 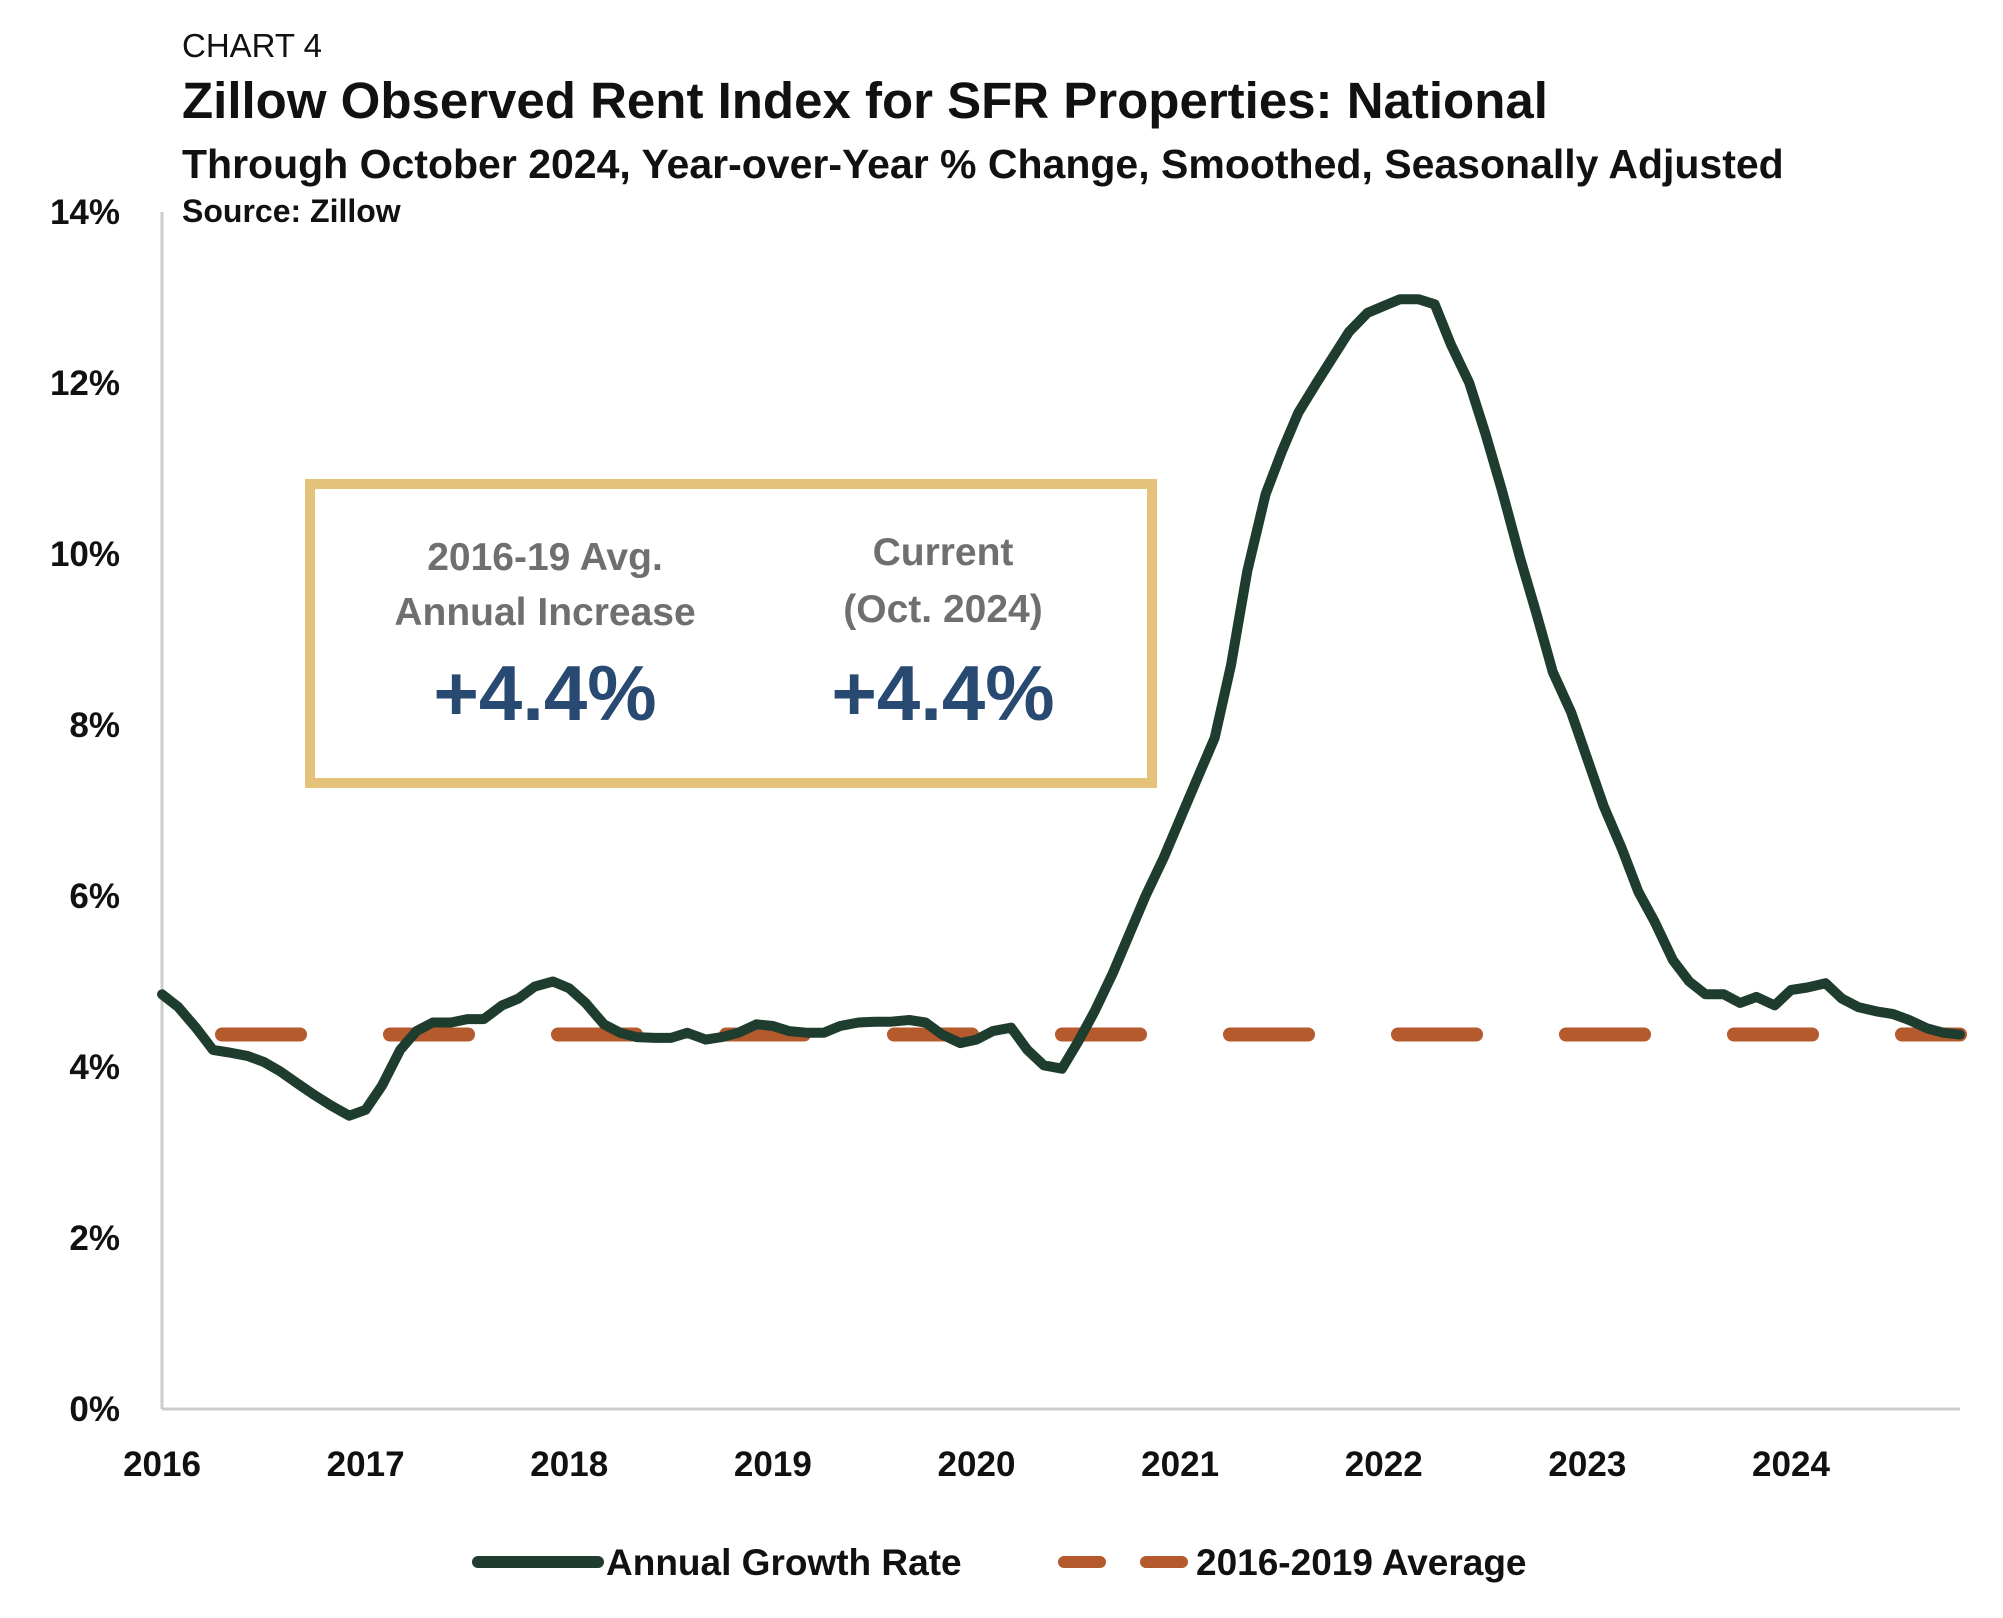 What do you see at coordinates (85, 554) in the screenshot?
I see `y-tick-label: 10%` at bounding box center [85, 554].